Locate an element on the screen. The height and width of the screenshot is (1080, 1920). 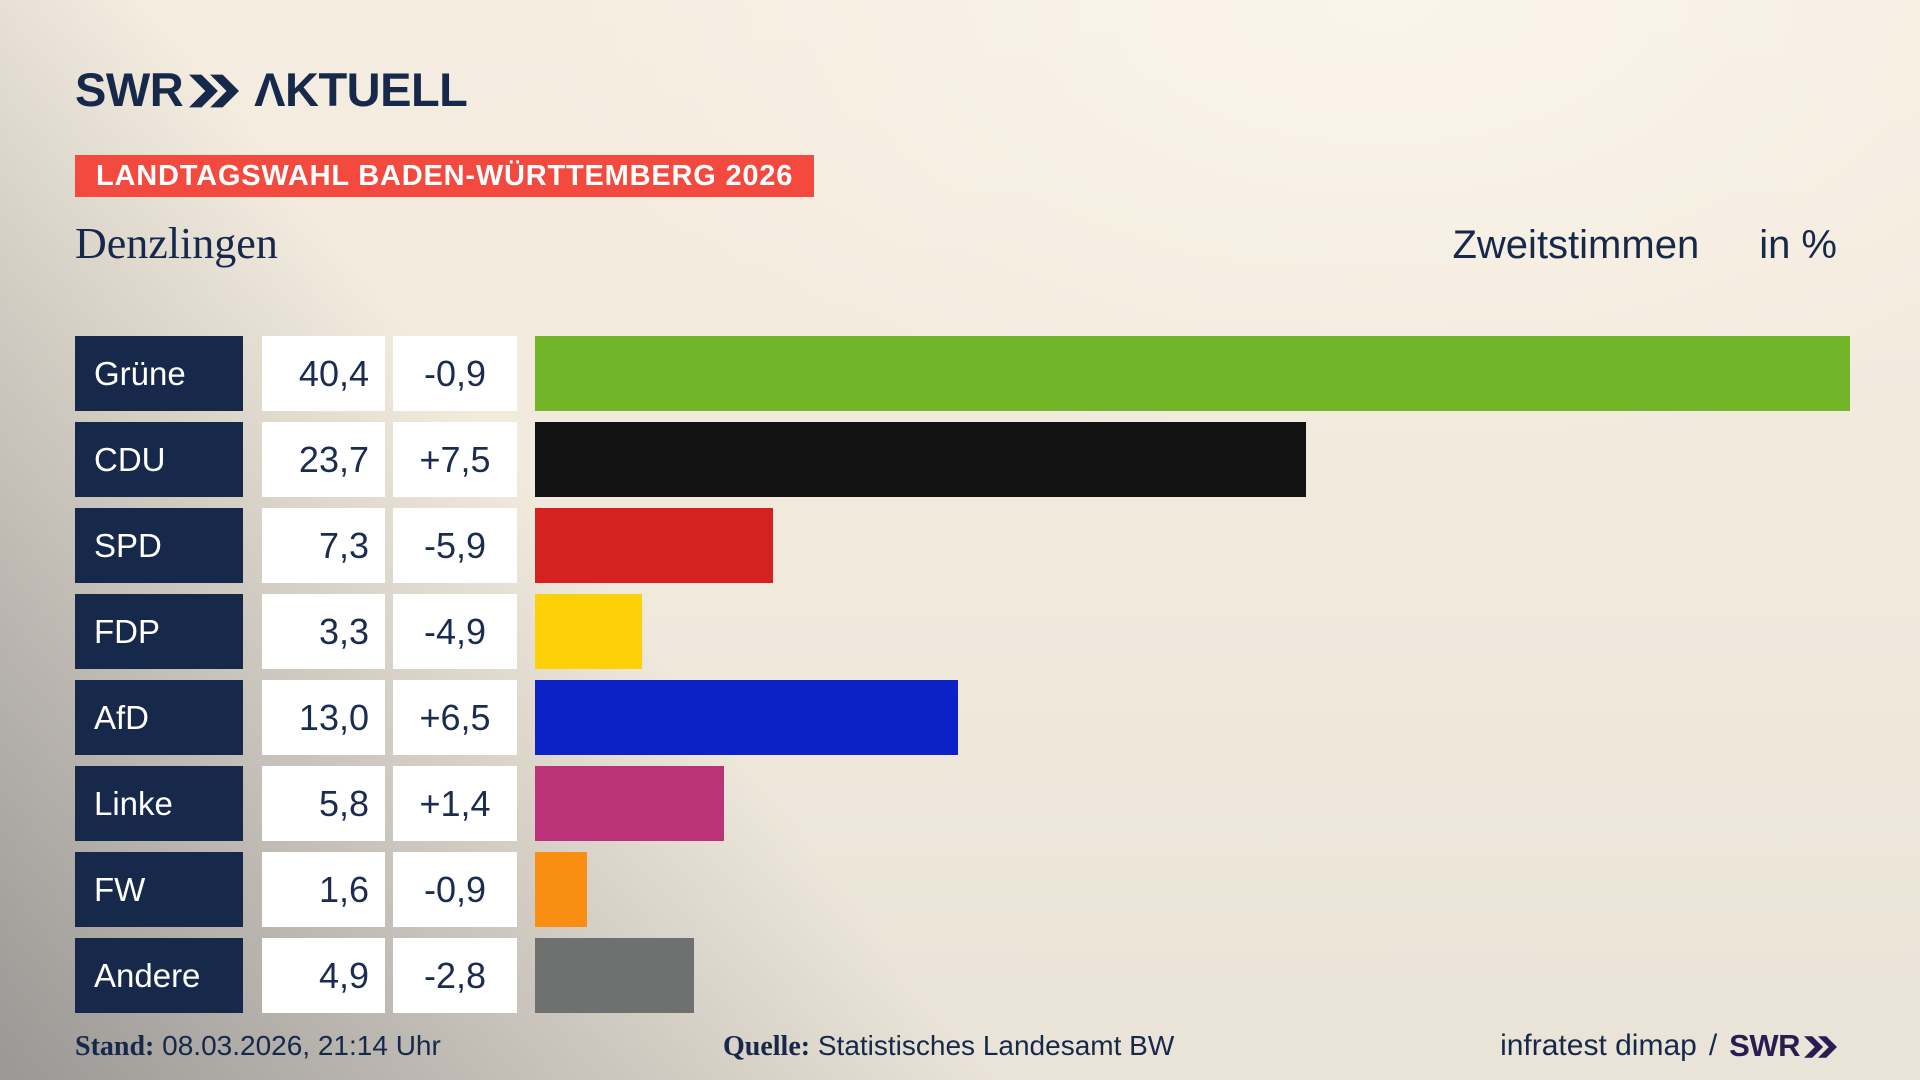
party-label: CDU is located at coordinates (130, 459).